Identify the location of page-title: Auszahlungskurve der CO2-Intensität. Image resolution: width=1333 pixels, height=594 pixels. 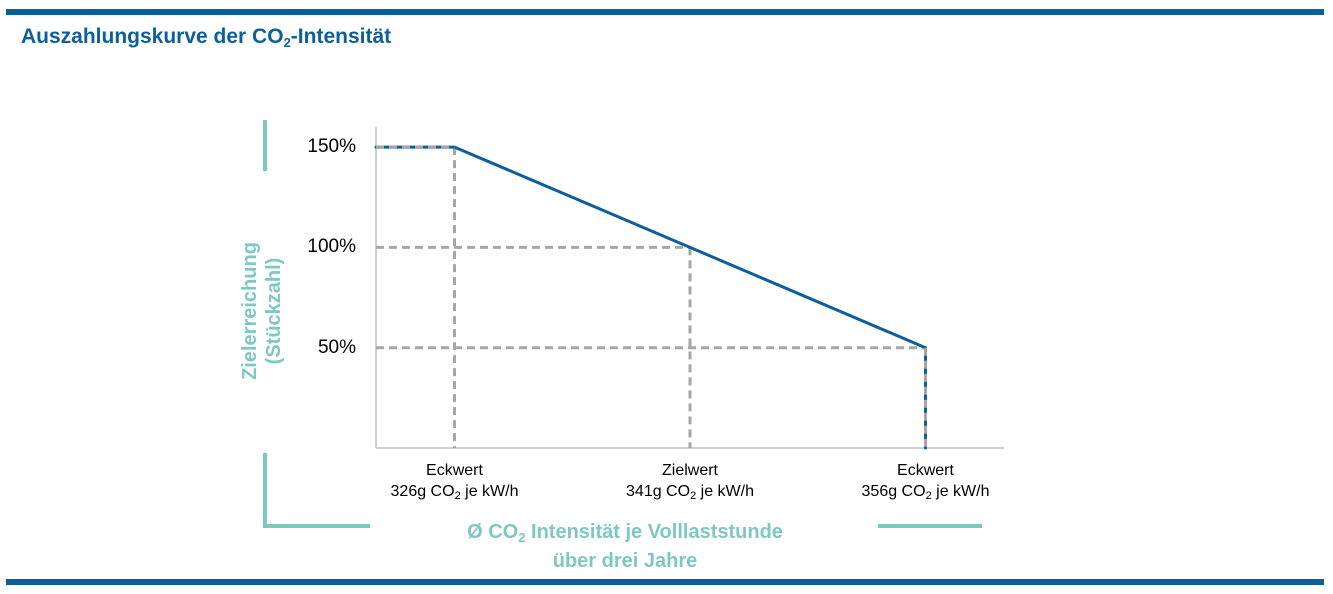
(206, 37).